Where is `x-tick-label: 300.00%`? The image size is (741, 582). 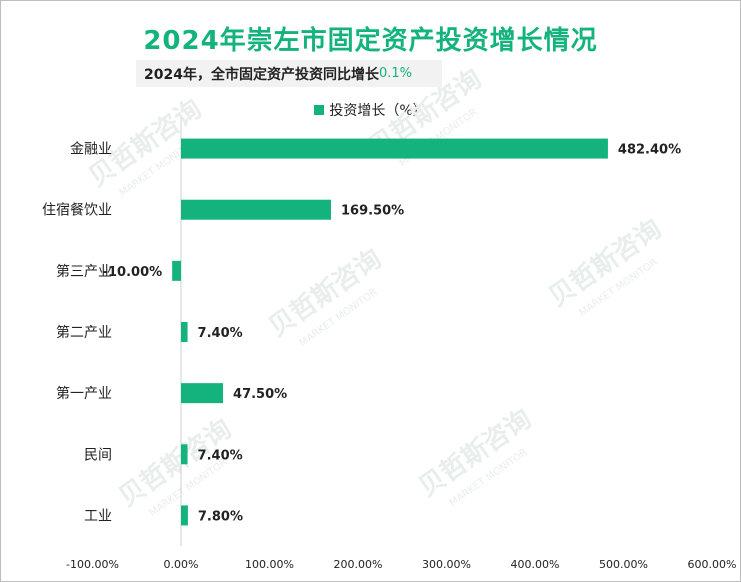
x-tick-label: 300.00% is located at coordinates (446, 564).